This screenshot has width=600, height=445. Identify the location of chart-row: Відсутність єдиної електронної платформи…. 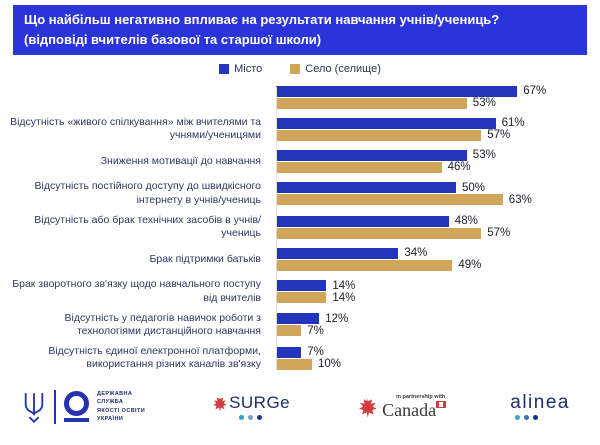
(300, 358).